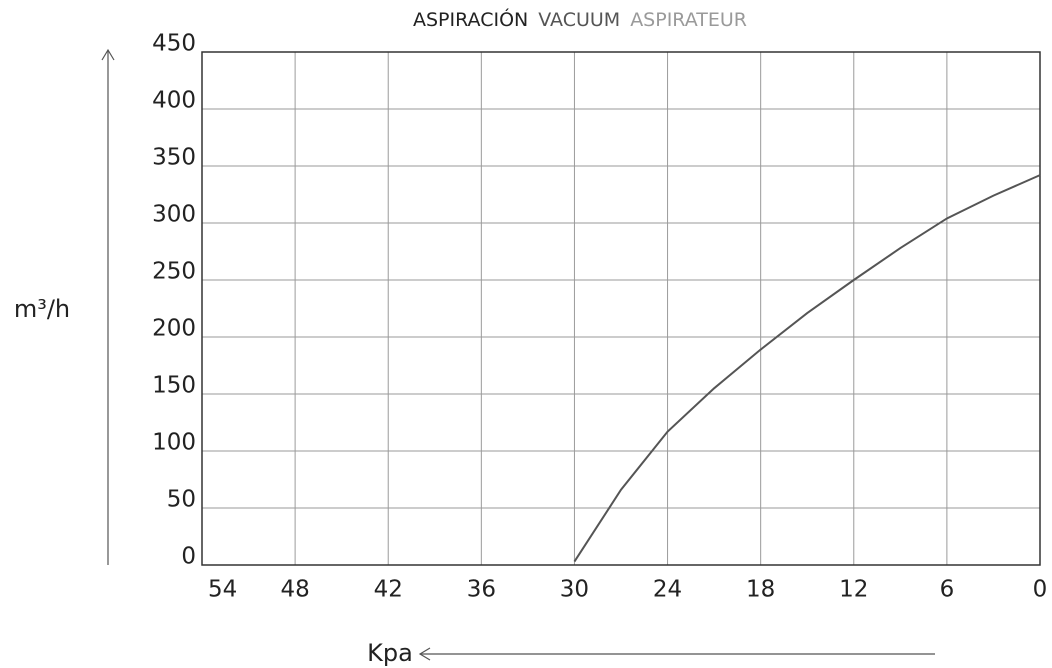 The height and width of the screenshot is (668, 1052). Describe the element at coordinates (470, 19) in the screenshot. I see `title-part: ASPIRACIÓN` at that location.